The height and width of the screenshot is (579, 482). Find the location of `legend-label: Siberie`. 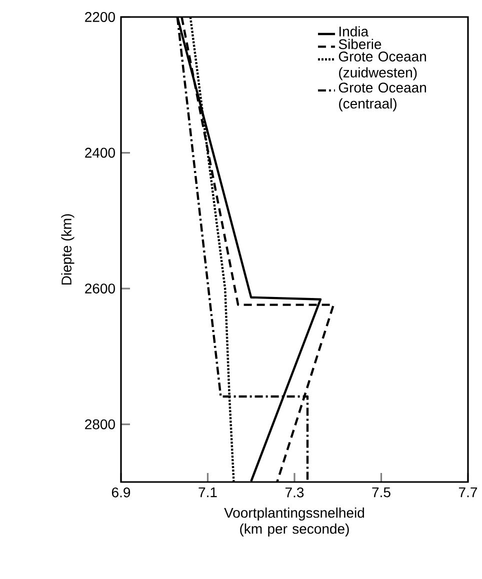

legend-label: Siberie is located at coordinates (359, 44).